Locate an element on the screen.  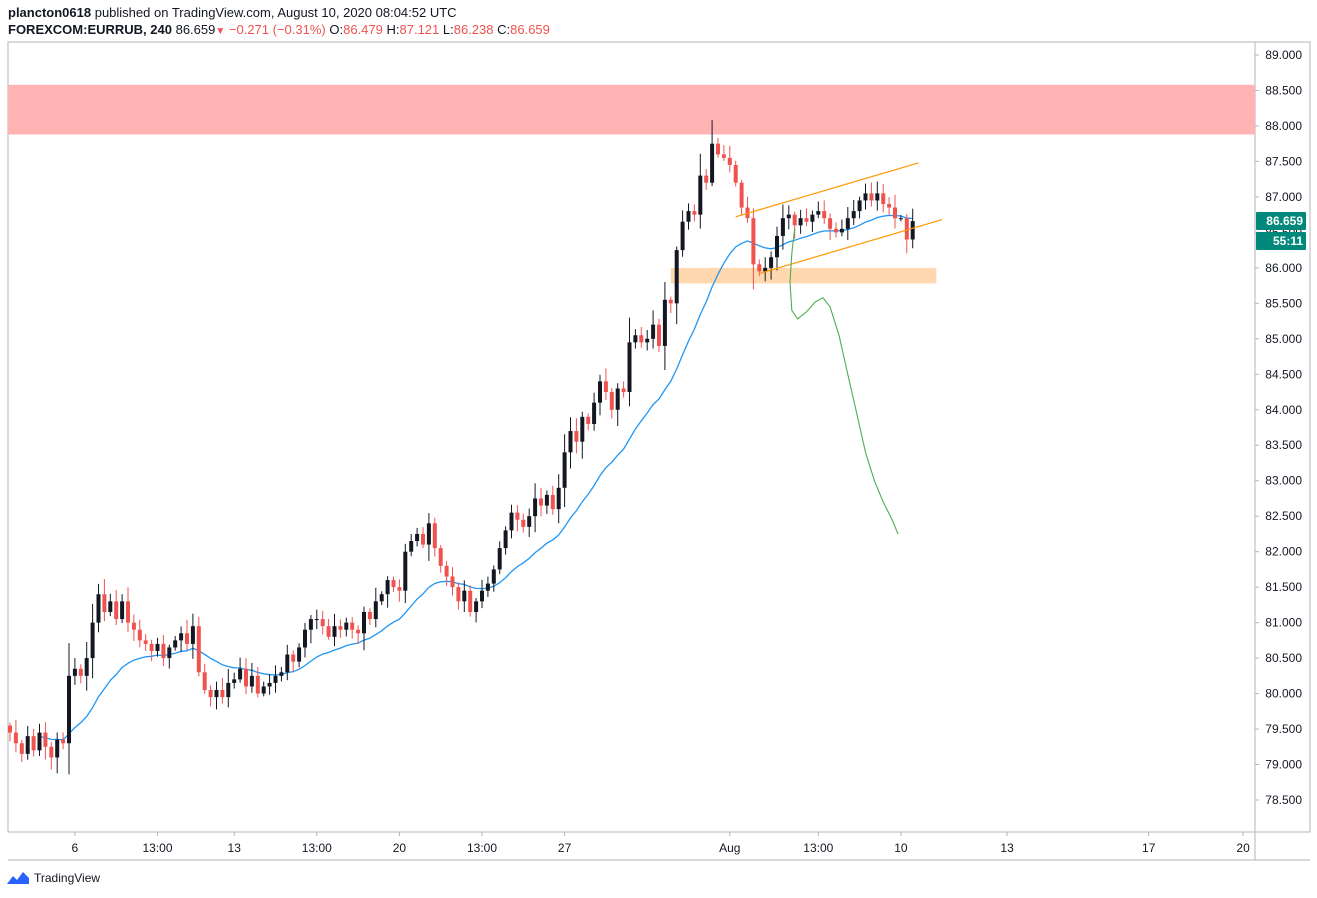
channel-upper-line is located at coordinates (827, 190).